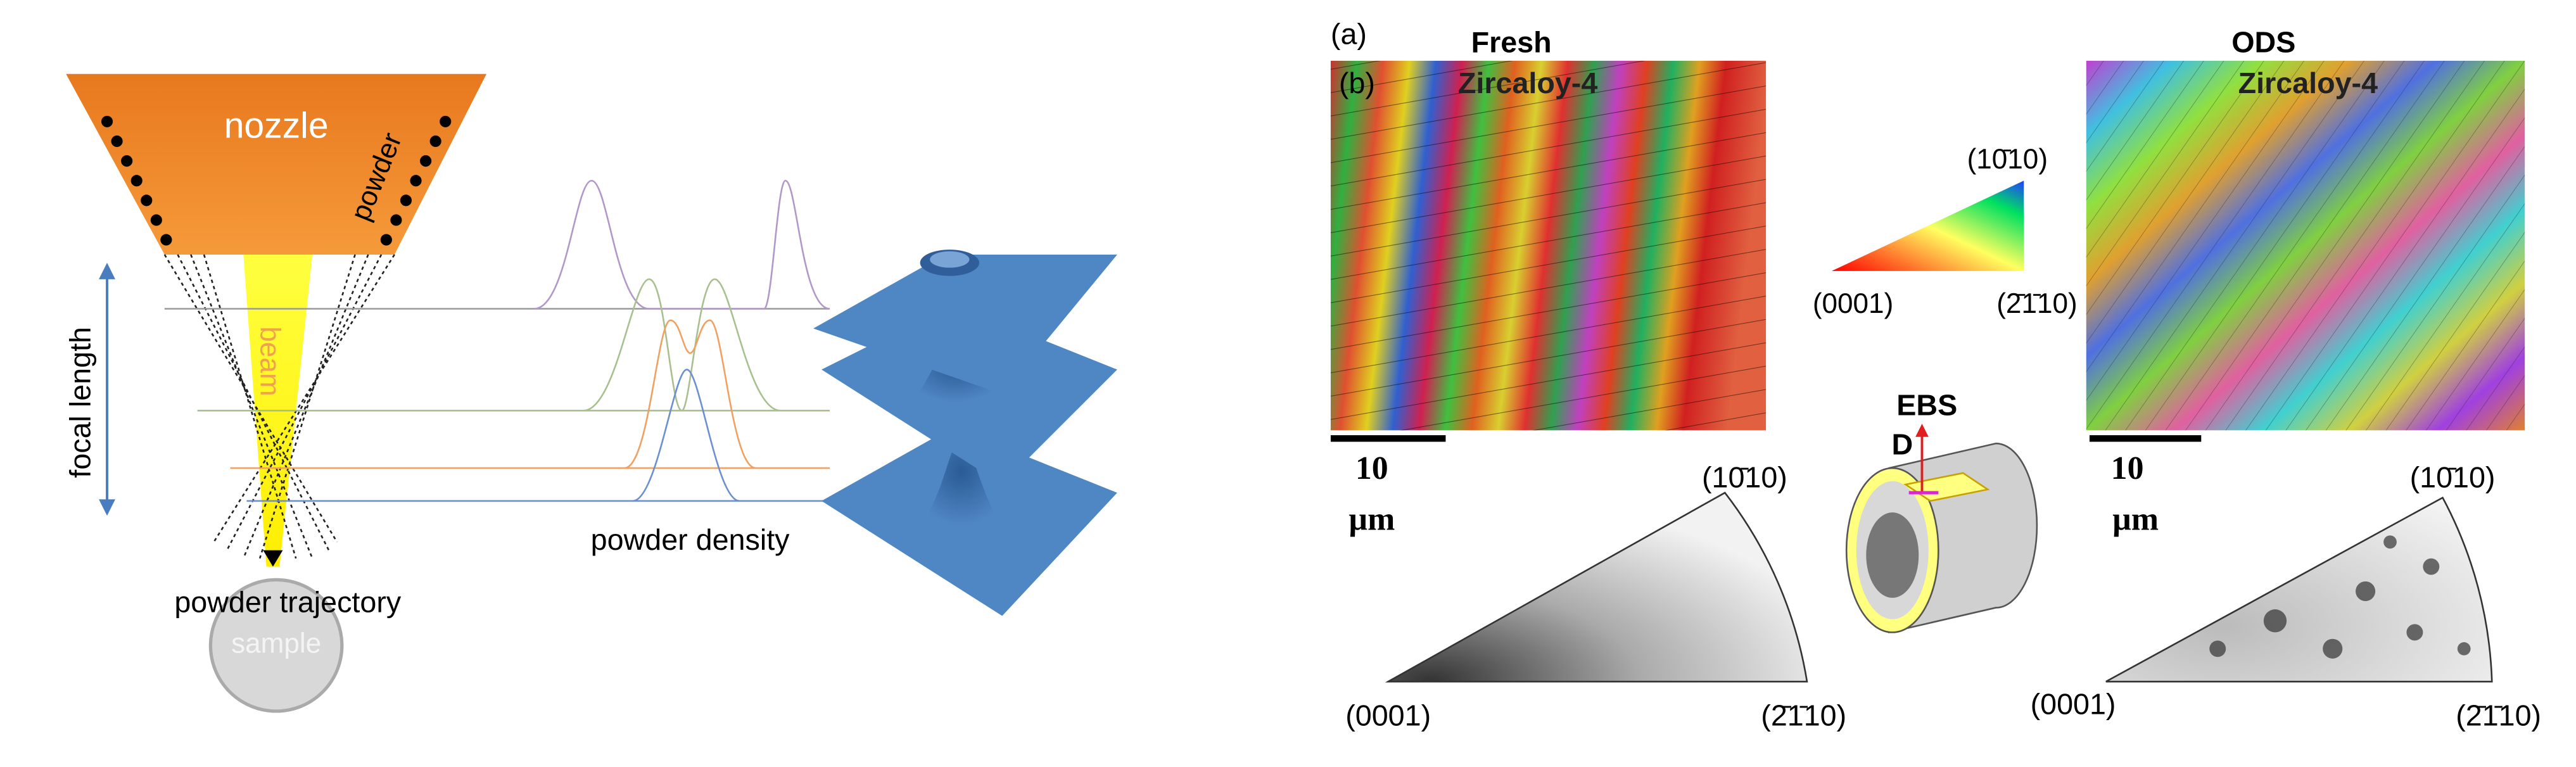  What do you see at coordinates (276, 125) in the screenshot?
I see `nozzle-label: nozzle` at bounding box center [276, 125].